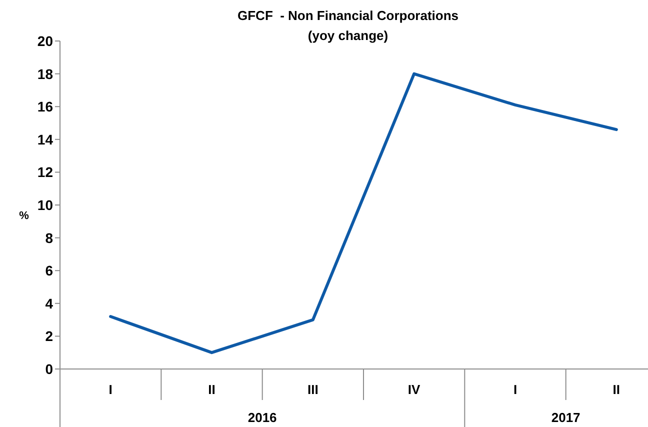  Describe the element at coordinates (49, 303) in the screenshot. I see `y-tick-label: 4` at that location.